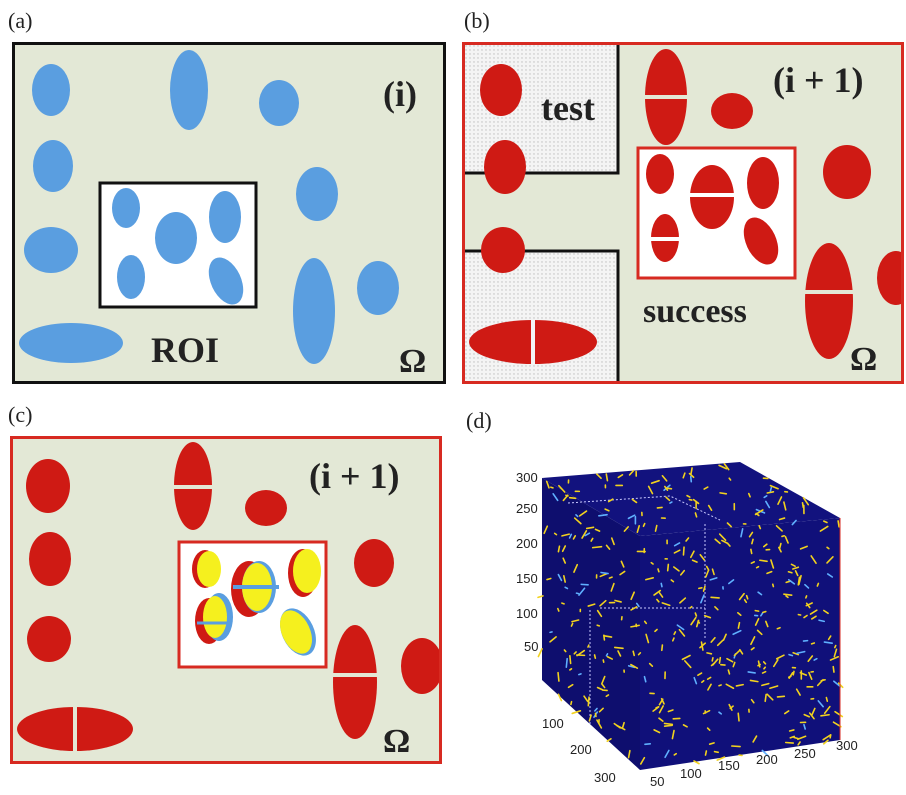  Describe the element at coordinates (740, 644) in the screenshot. I see `cube-right-face` at that location.